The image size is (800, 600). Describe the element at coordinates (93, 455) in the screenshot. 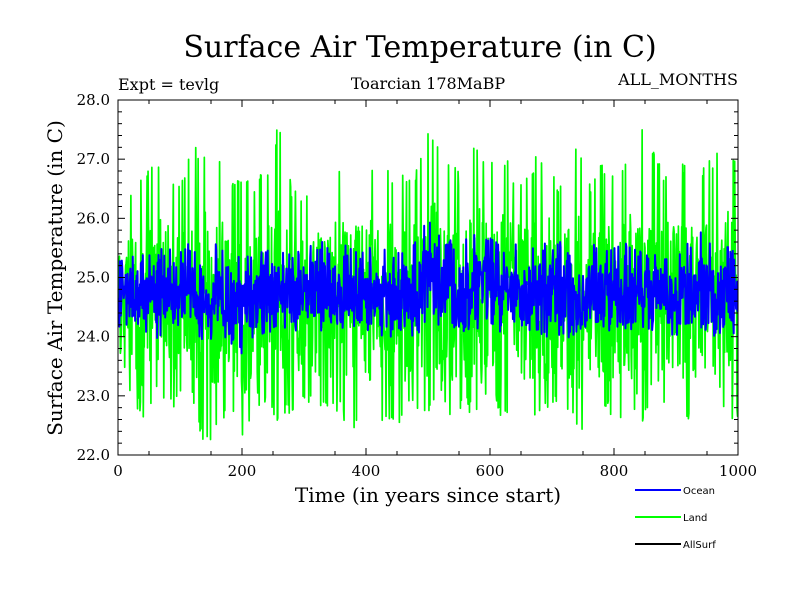

I see `y-axis-tick-label-22.0: 22.0` at that location.